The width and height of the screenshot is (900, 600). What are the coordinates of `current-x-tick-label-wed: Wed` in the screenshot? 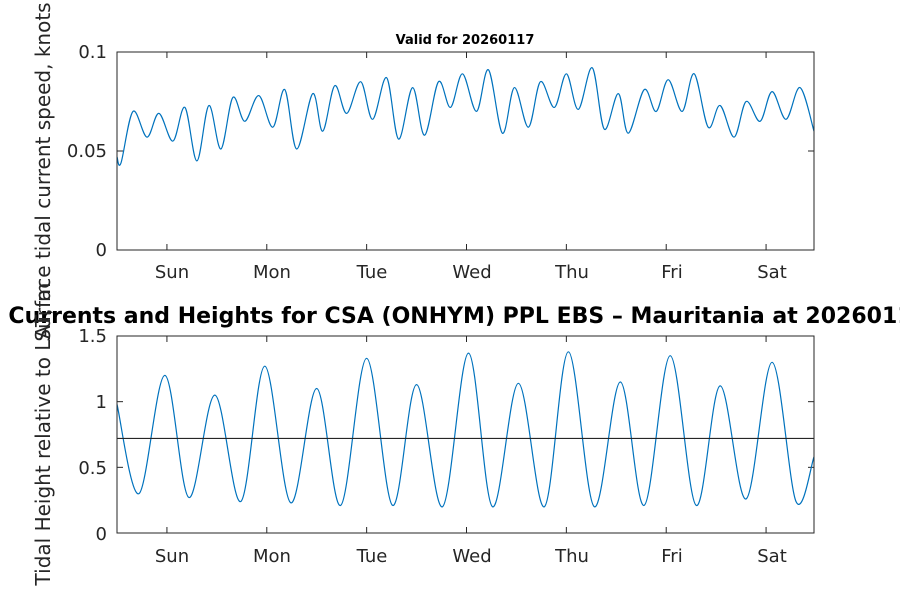 It's located at (471, 272).